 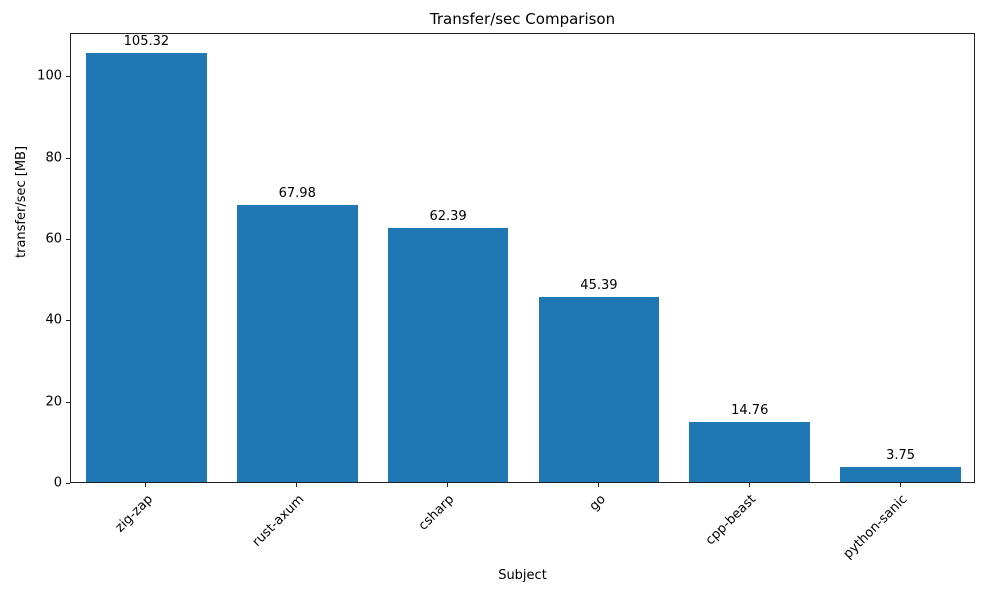 What do you see at coordinates (297, 194) in the screenshot?
I see `bar-value-label: 67.98` at bounding box center [297, 194].